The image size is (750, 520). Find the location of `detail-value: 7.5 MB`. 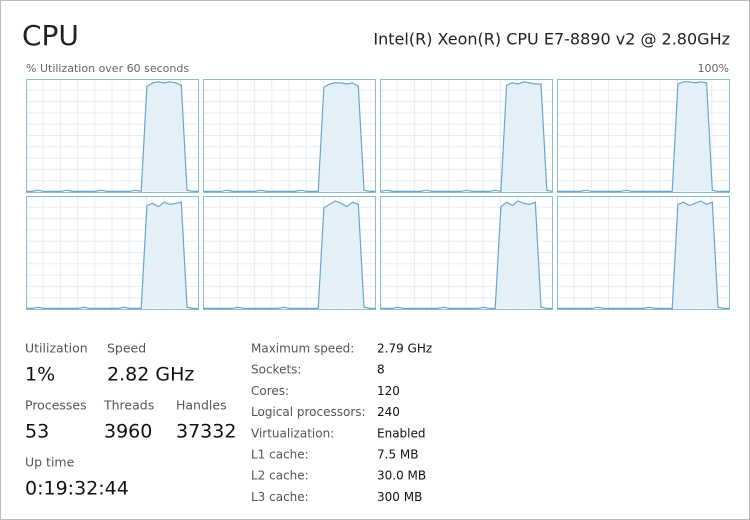

detail-value: 7.5 MB is located at coordinates (397, 455).